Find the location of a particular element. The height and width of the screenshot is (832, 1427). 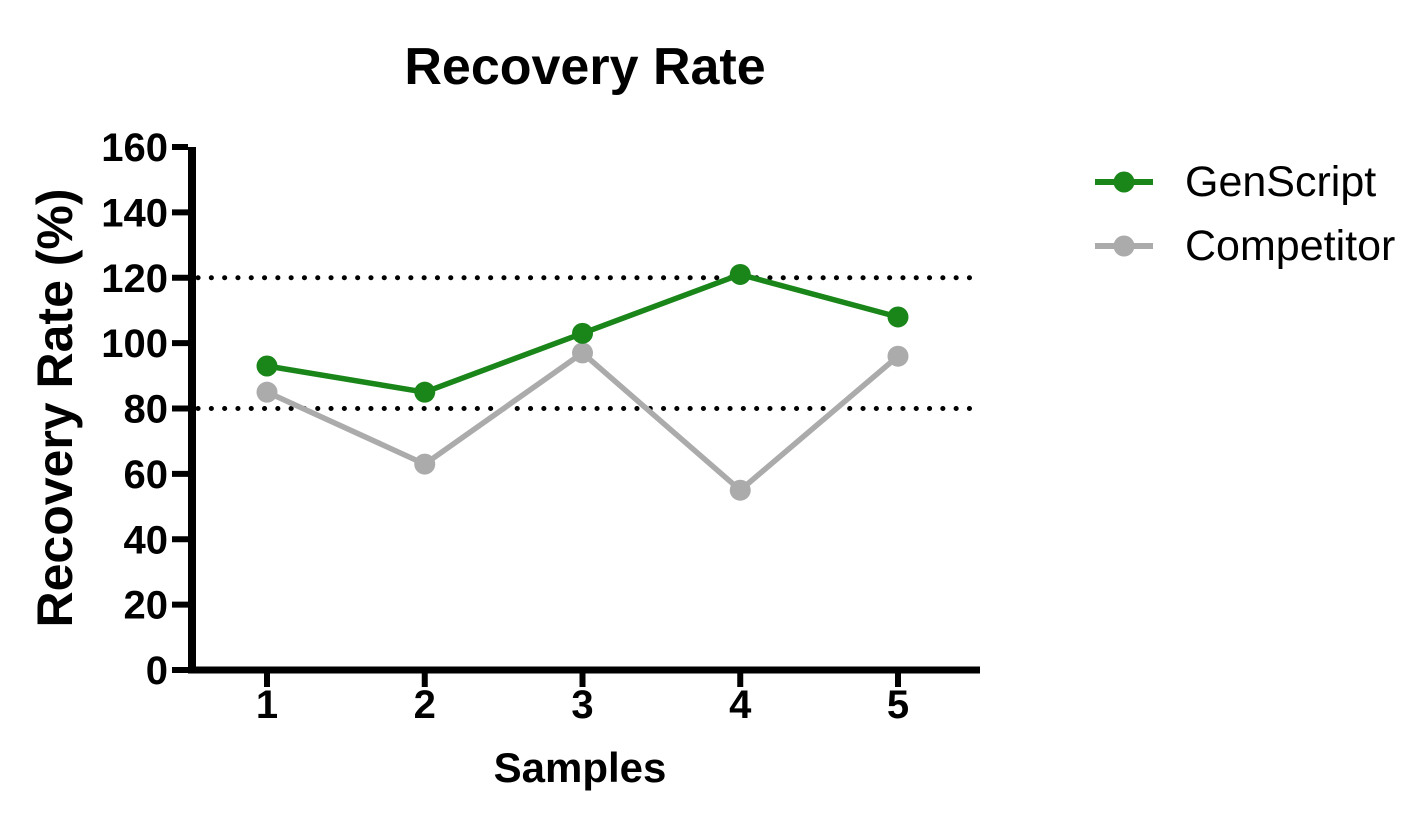

x-tick-label: 1 is located at coordinates (267, 705).